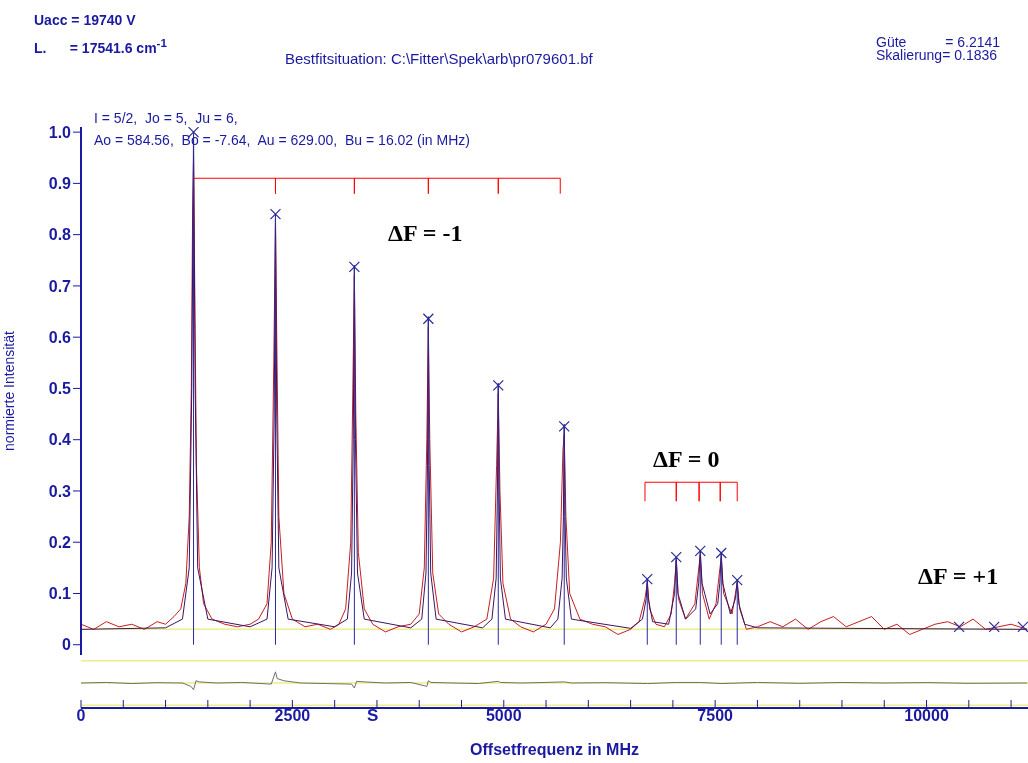  I want to click on y-tick-label: 0.5, so click(60, 389).